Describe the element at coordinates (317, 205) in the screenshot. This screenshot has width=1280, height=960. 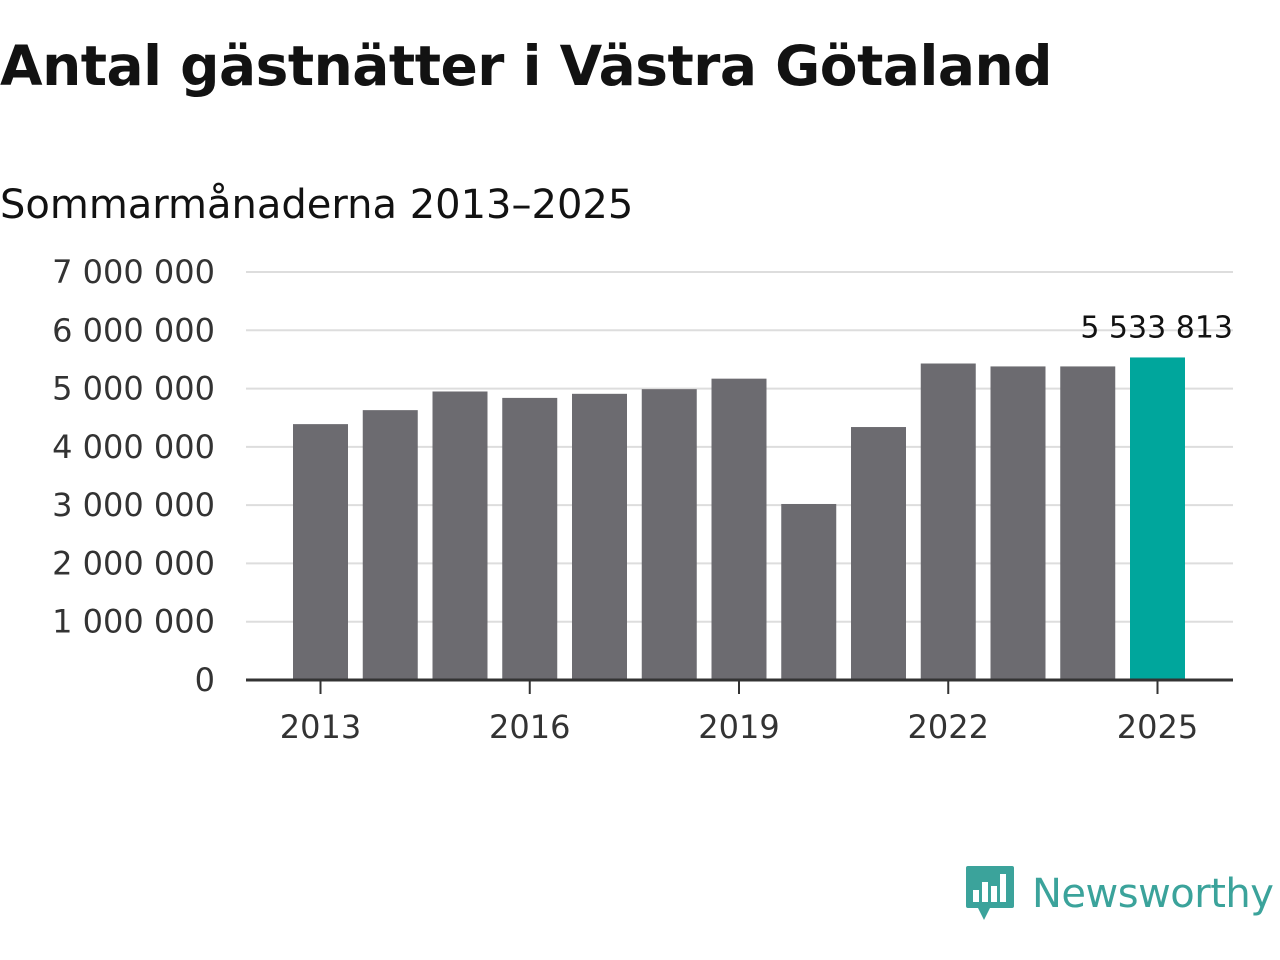
I see `chart-subtitle: Sommarmånaderna 2013–2025` at that location.